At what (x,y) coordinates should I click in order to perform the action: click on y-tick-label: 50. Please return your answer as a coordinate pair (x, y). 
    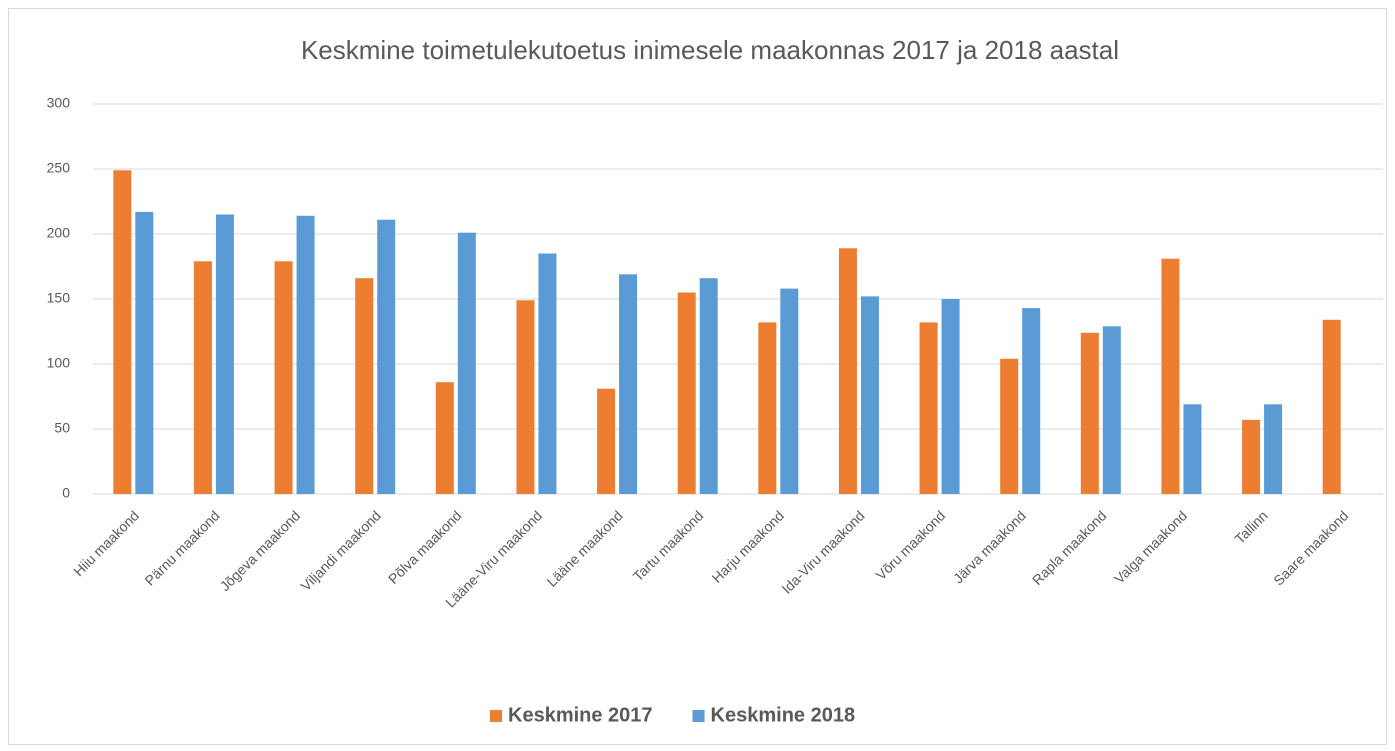
    Looking at the image, I should click on (62, 428).